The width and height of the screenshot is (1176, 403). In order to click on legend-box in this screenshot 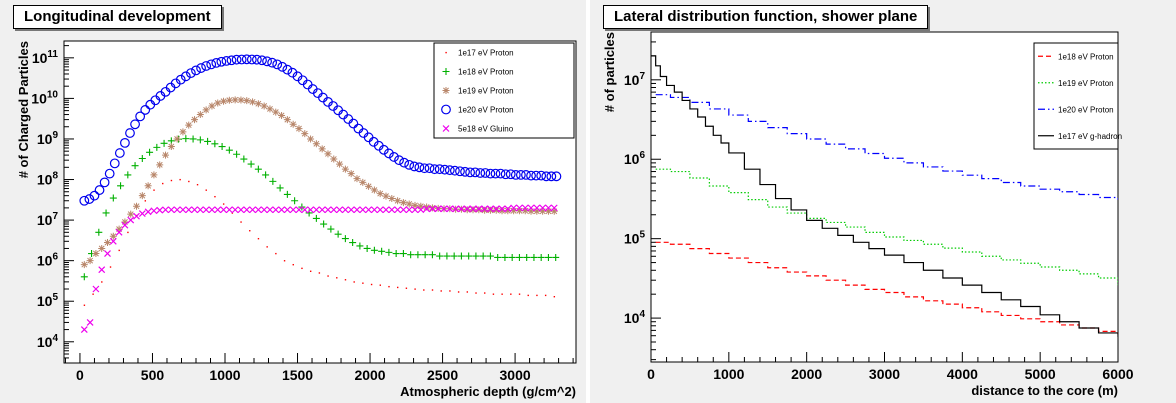, I will do `click(504, 90)`.